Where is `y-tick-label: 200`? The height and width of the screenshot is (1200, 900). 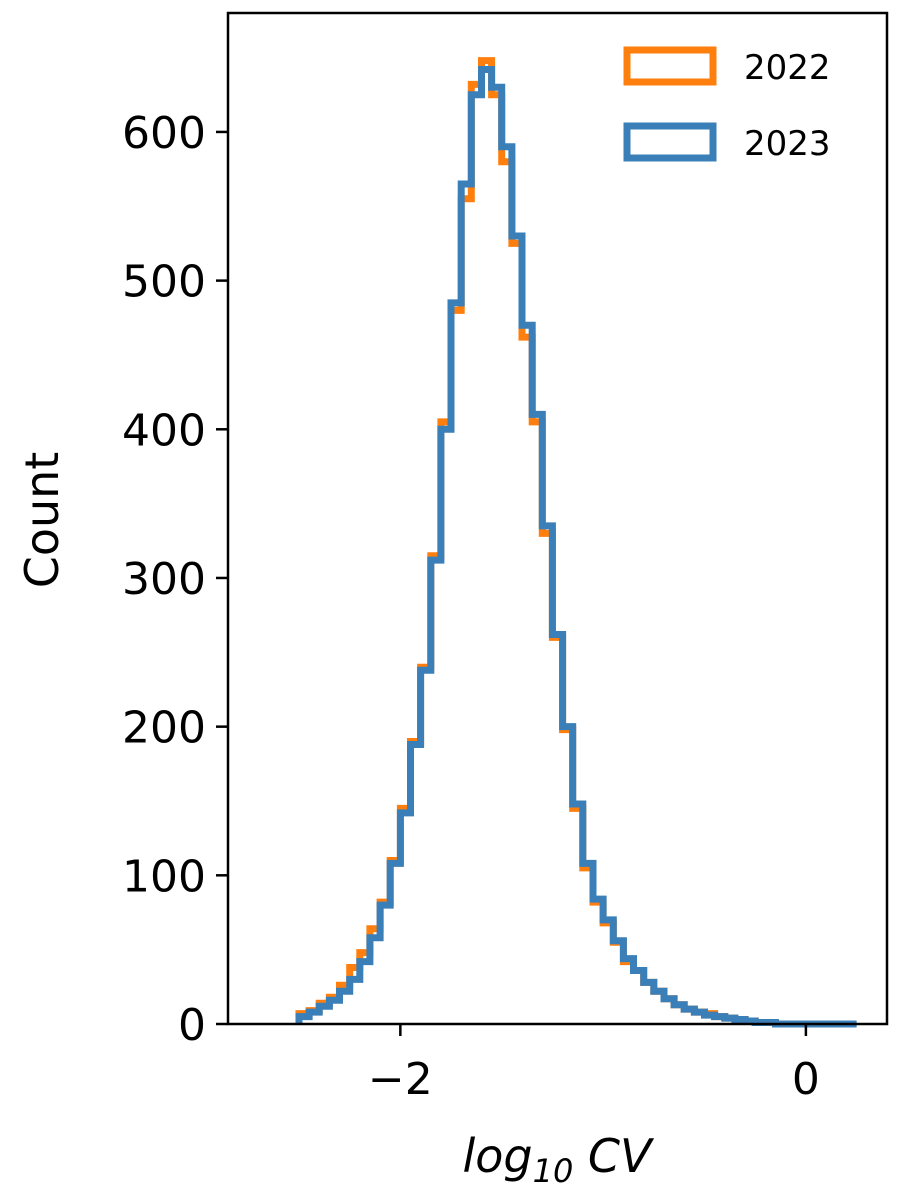 y-tick-label: 200 is located at coordinates (164, 728).